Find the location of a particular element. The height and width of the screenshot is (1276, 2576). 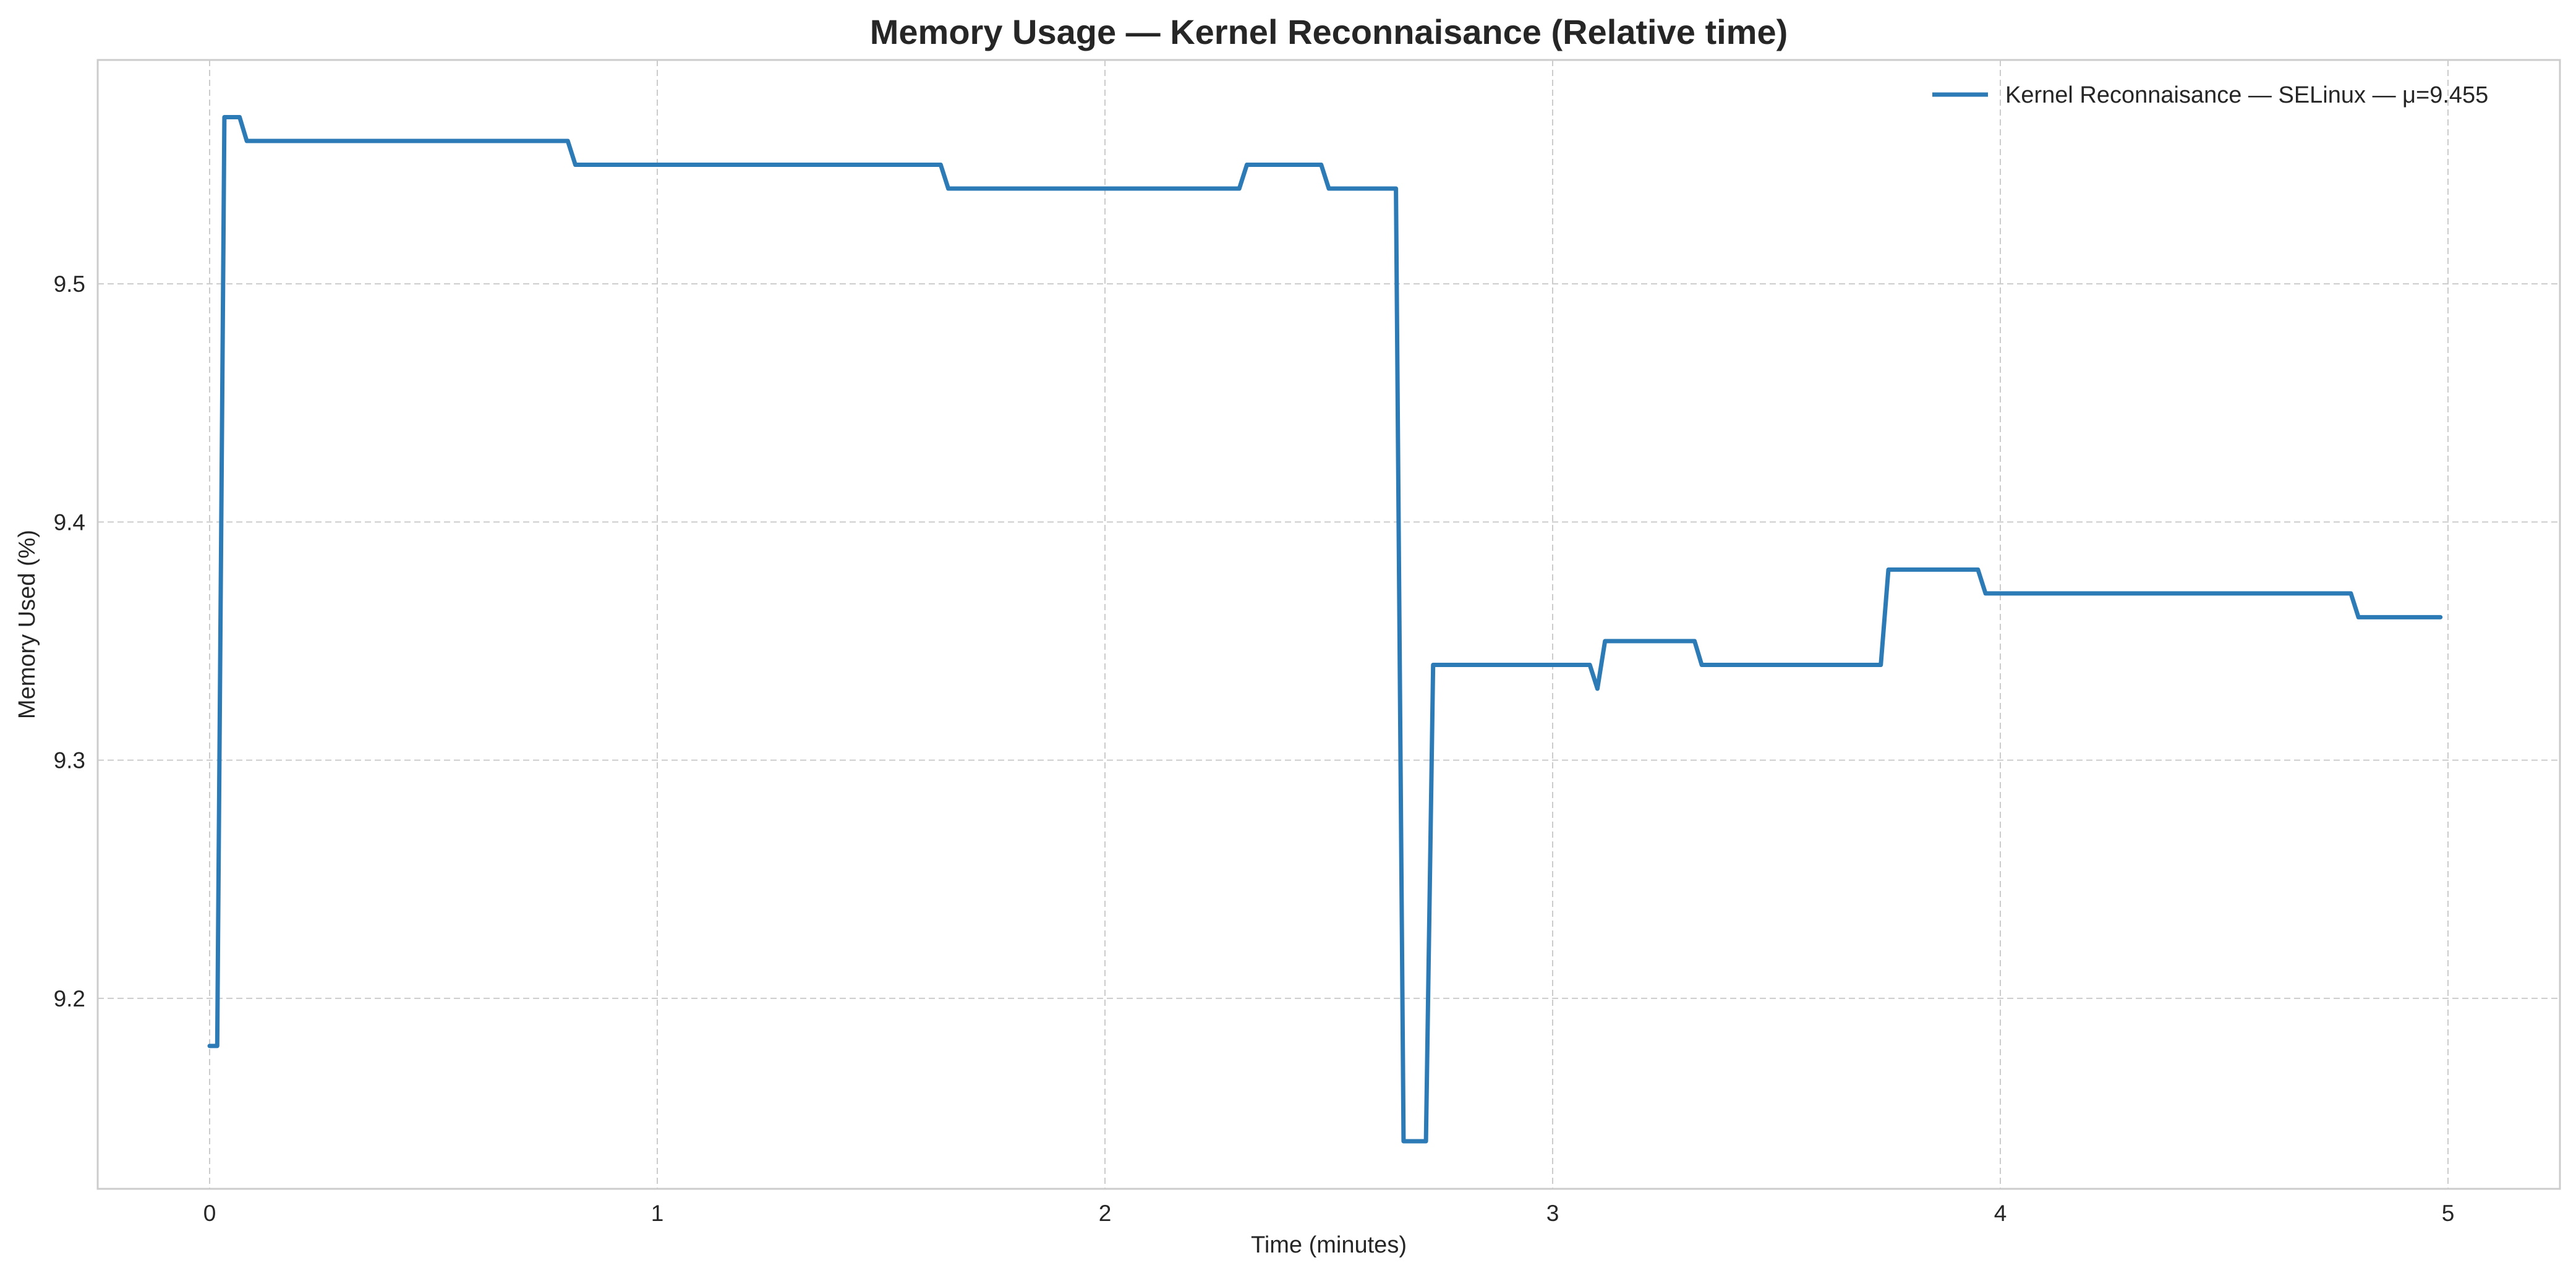

x-tick-label: 1 is located at coordinates (657, 1213).